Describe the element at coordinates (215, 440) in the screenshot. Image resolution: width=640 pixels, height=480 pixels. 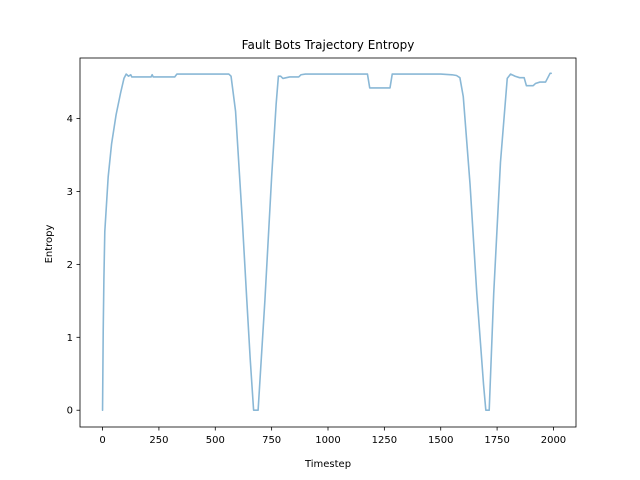
I see `x-tick-label: 500` at that location.